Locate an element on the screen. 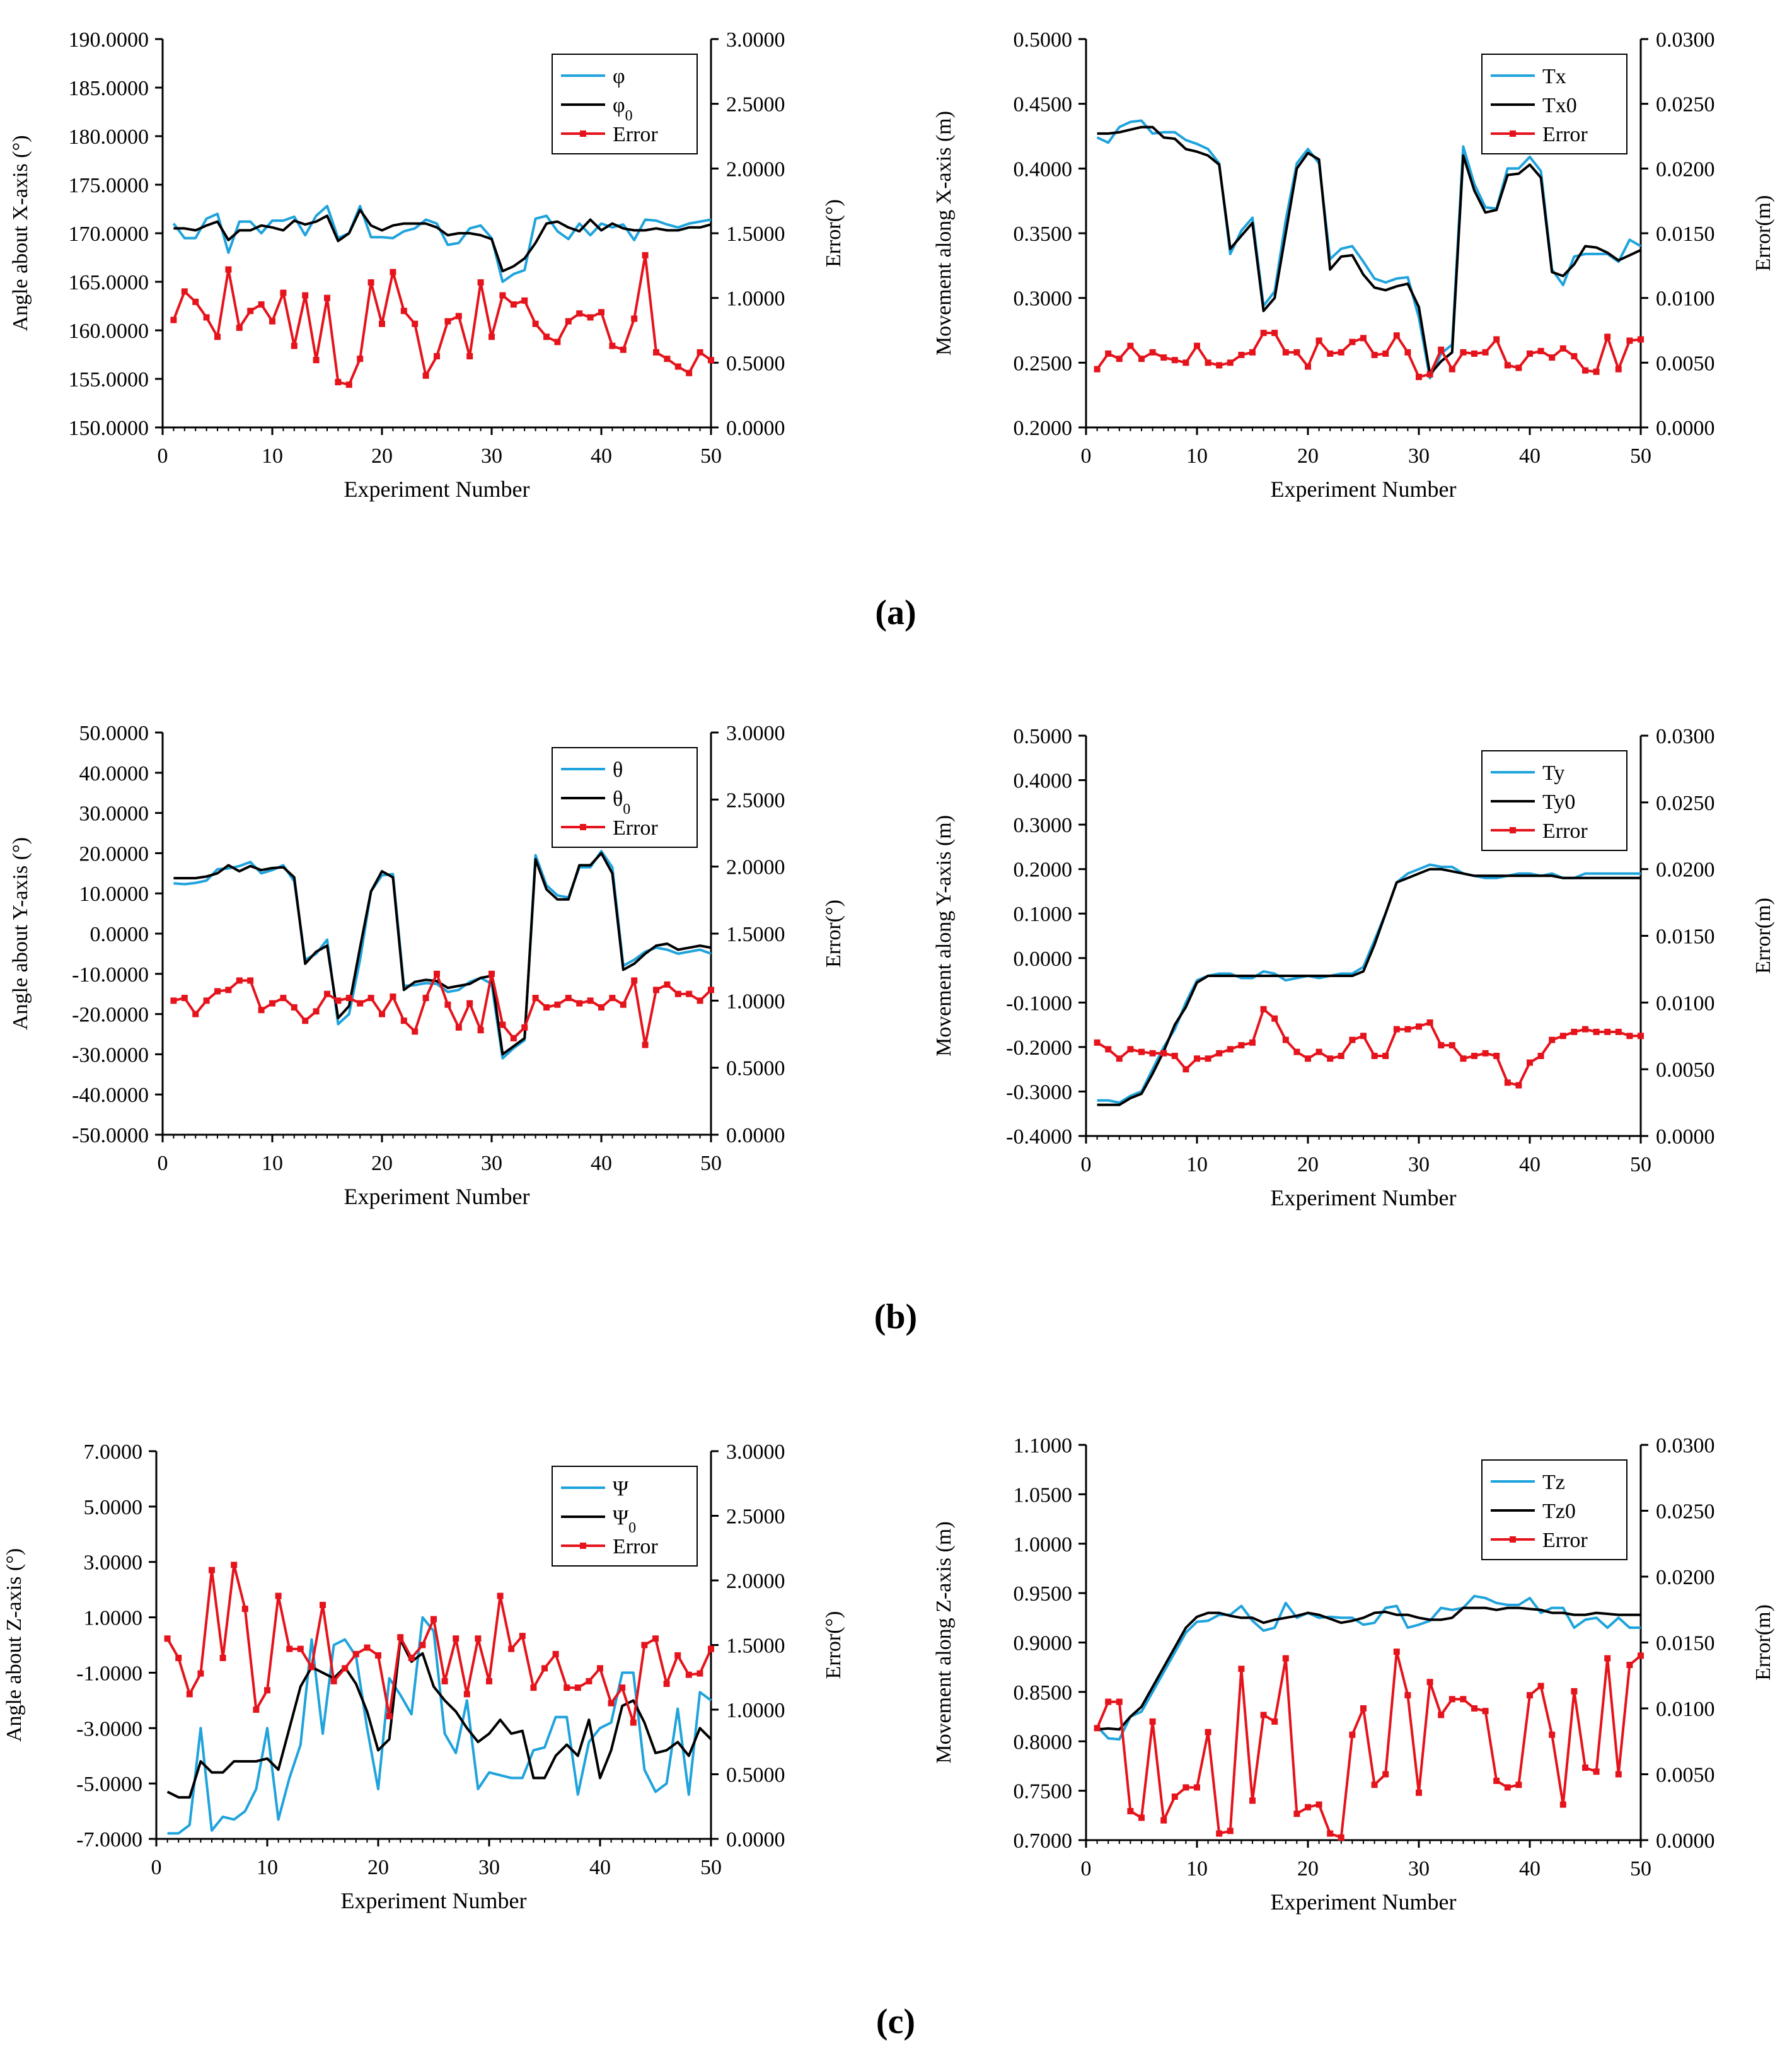 The image size is (1792, 2057). legend-marker is located at coordinates (583, 1546).